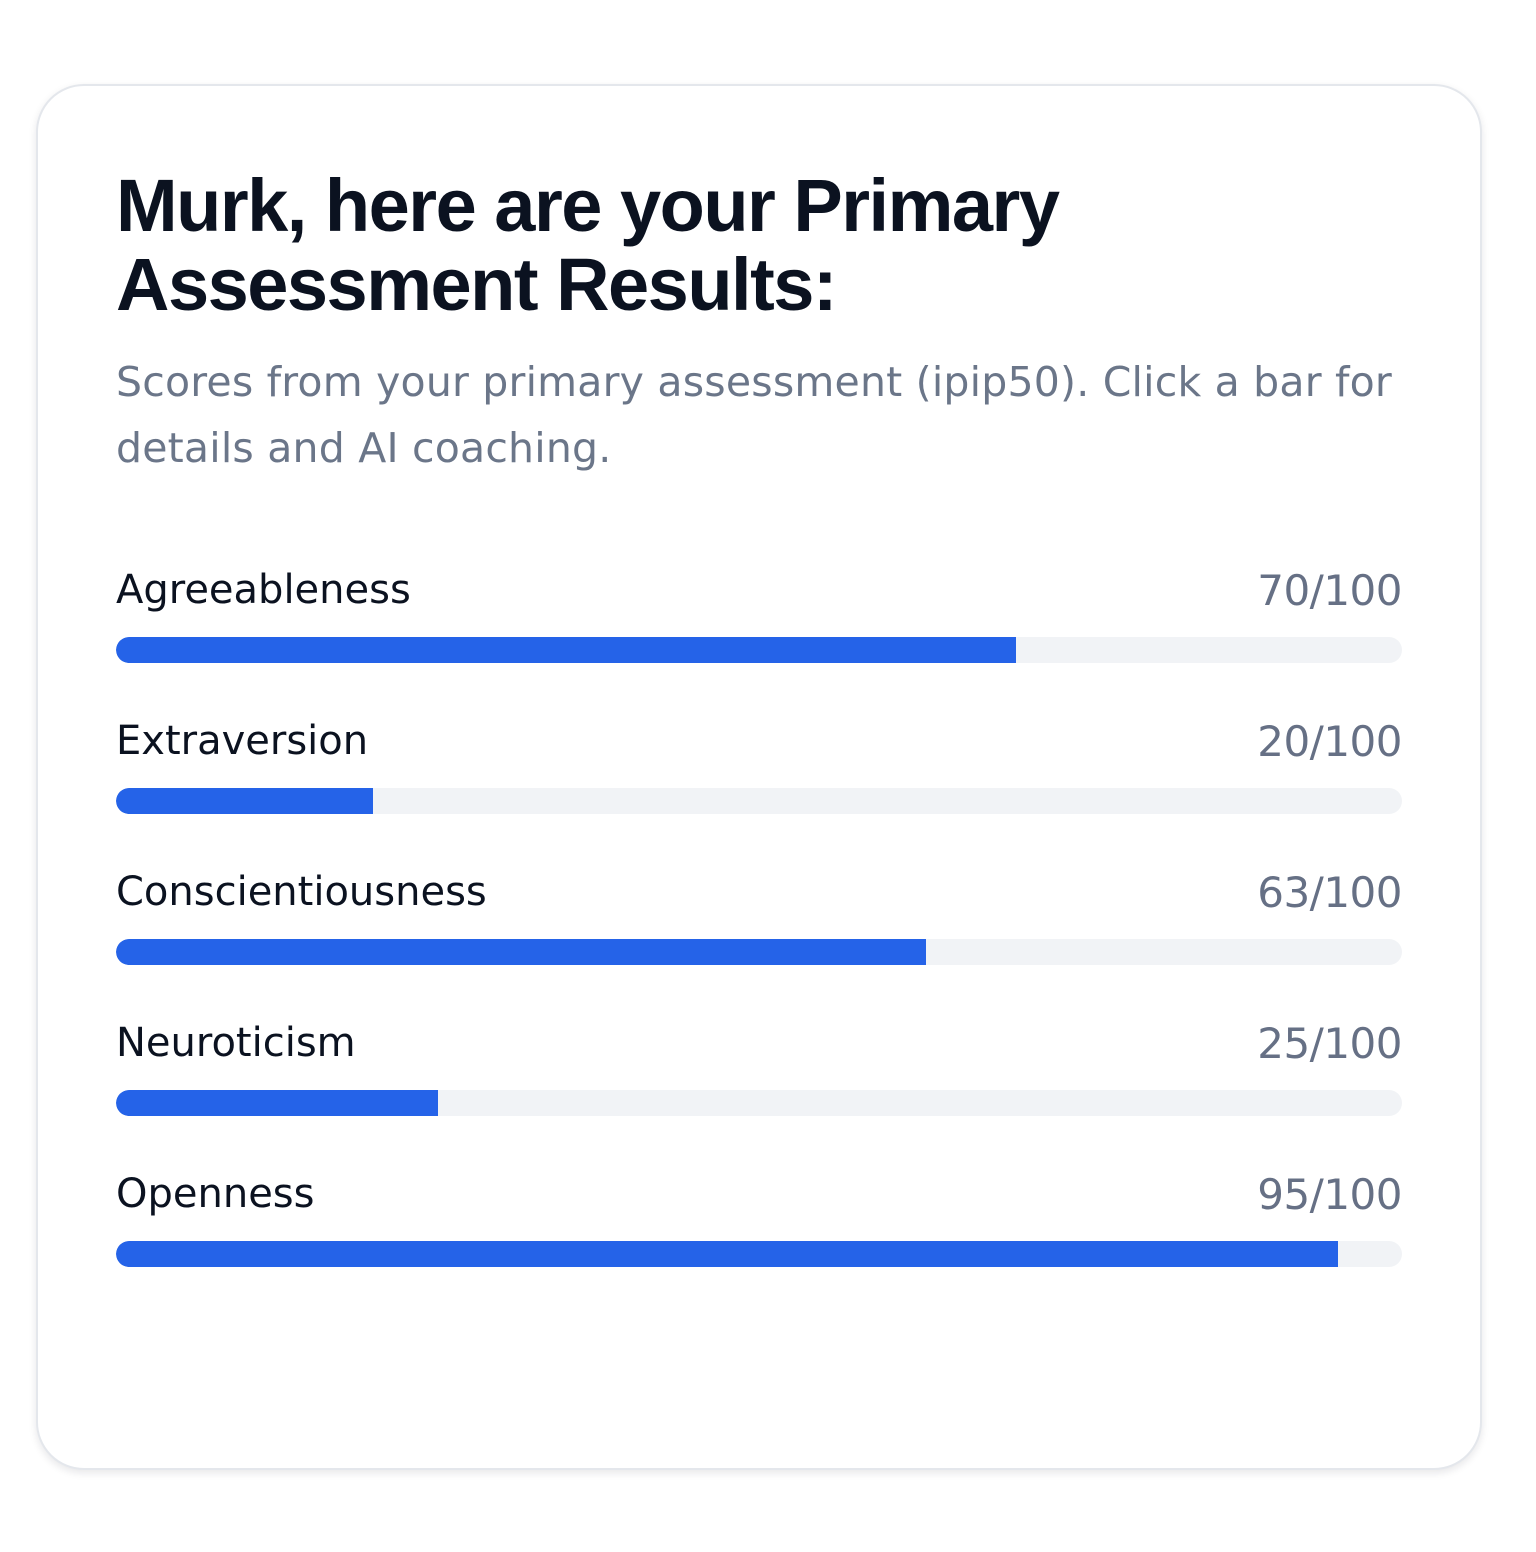 The width and height of the screenshot is (1536, 1552). What do you see at coordinates (1329, 590) in the screenshot?
I see `score-value: 70/100` at bounding box center [1329, 590].